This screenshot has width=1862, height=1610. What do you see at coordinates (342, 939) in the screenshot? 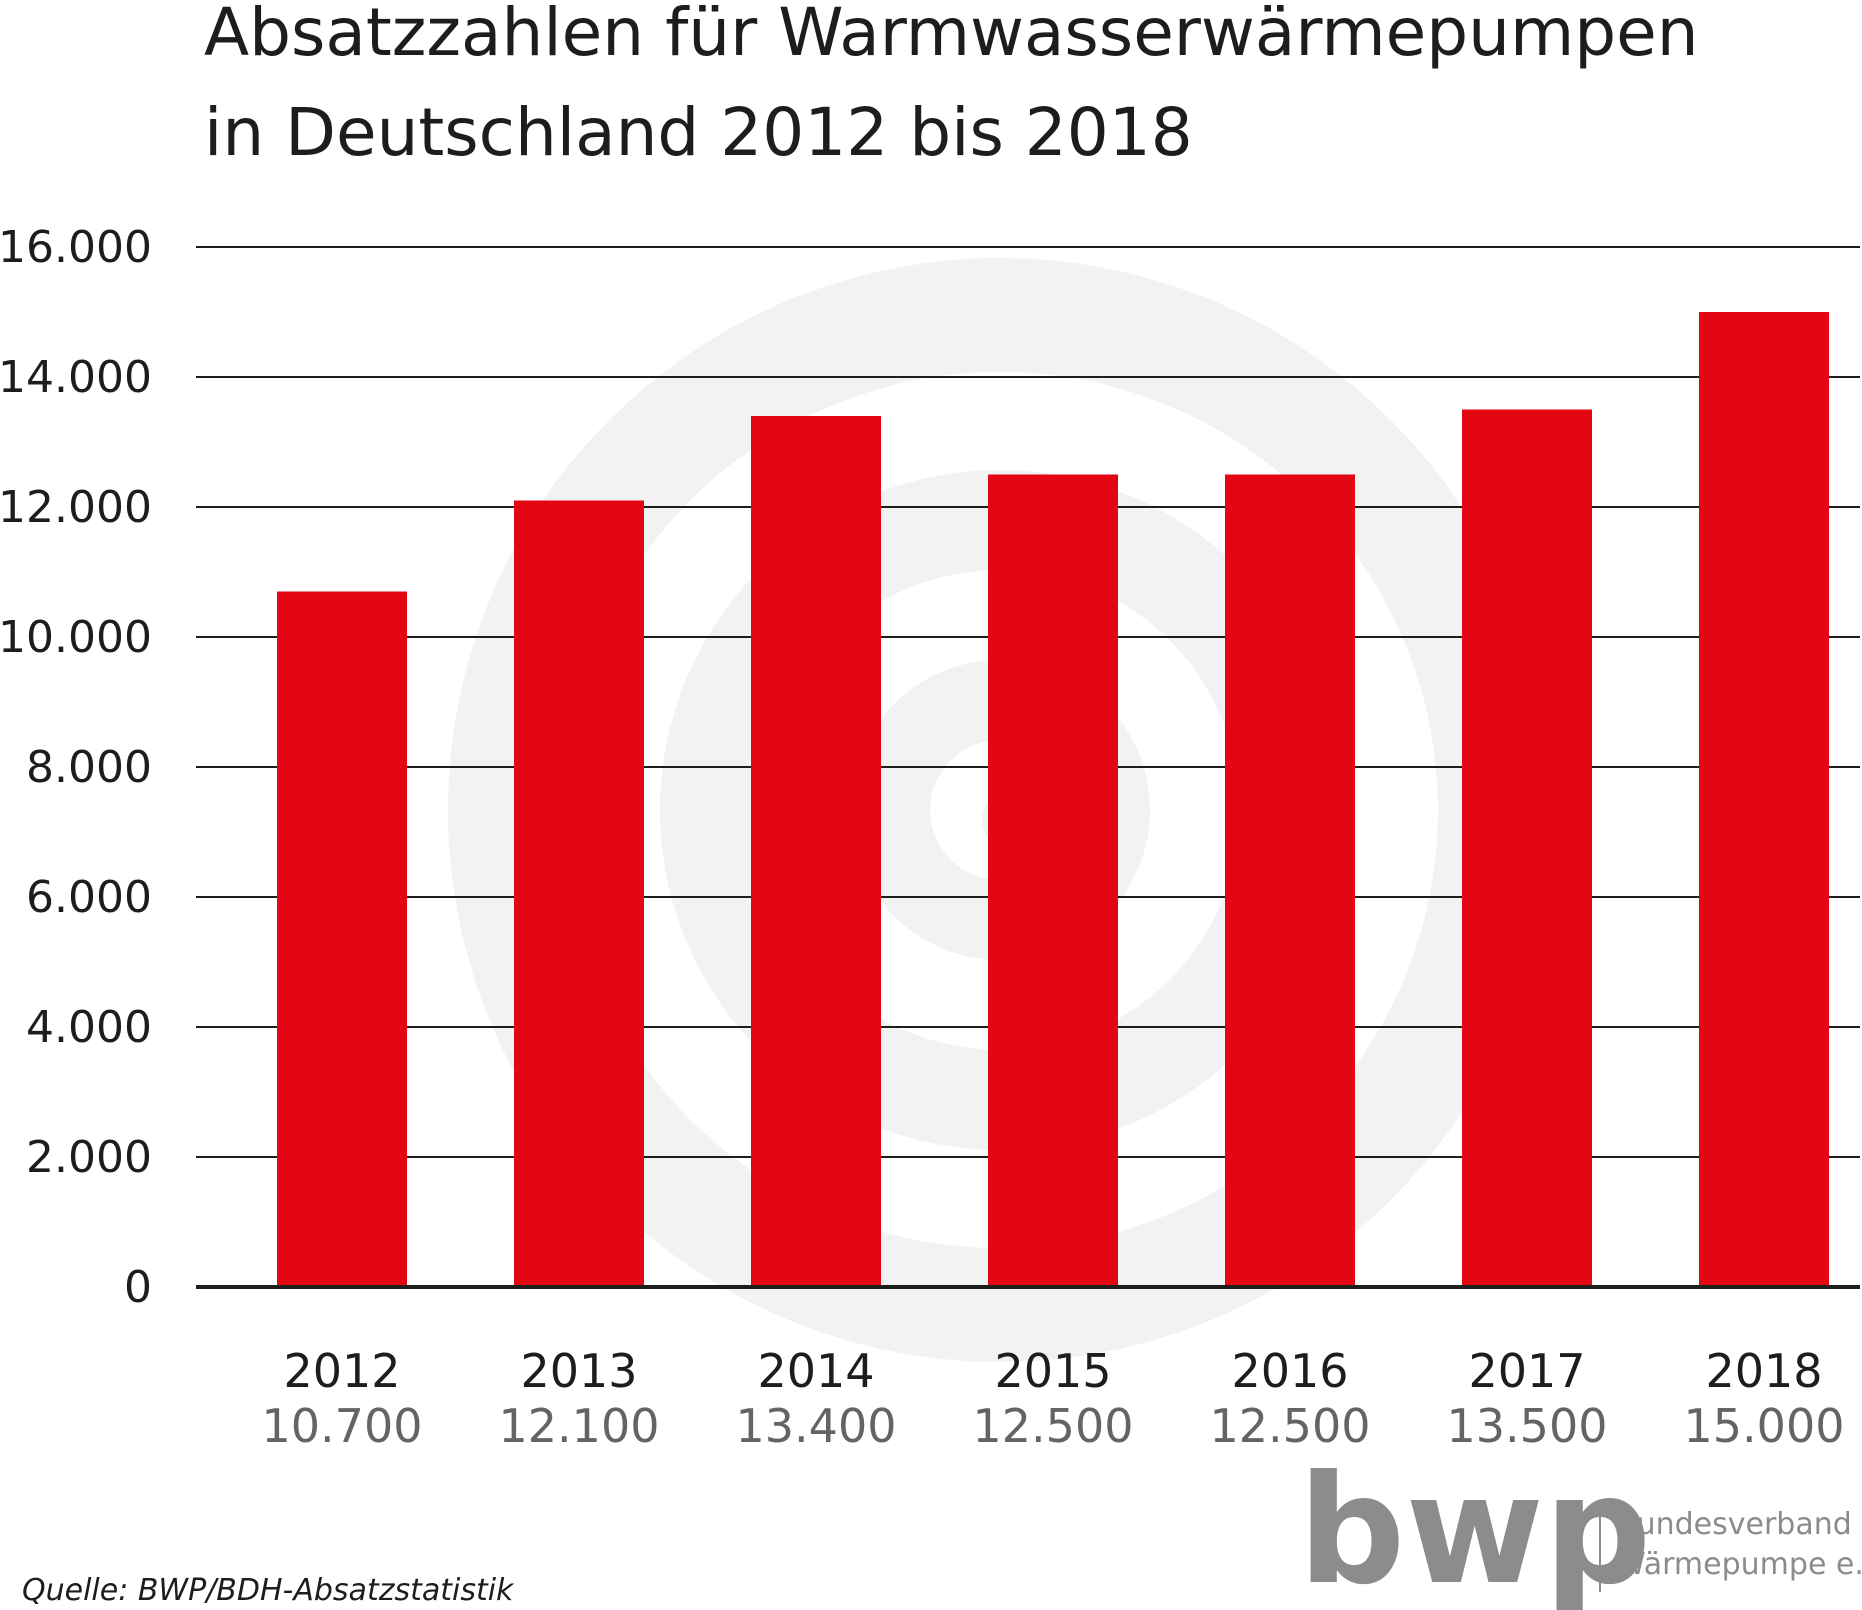
I see `bar-2012` at bounding box center [342, 939].